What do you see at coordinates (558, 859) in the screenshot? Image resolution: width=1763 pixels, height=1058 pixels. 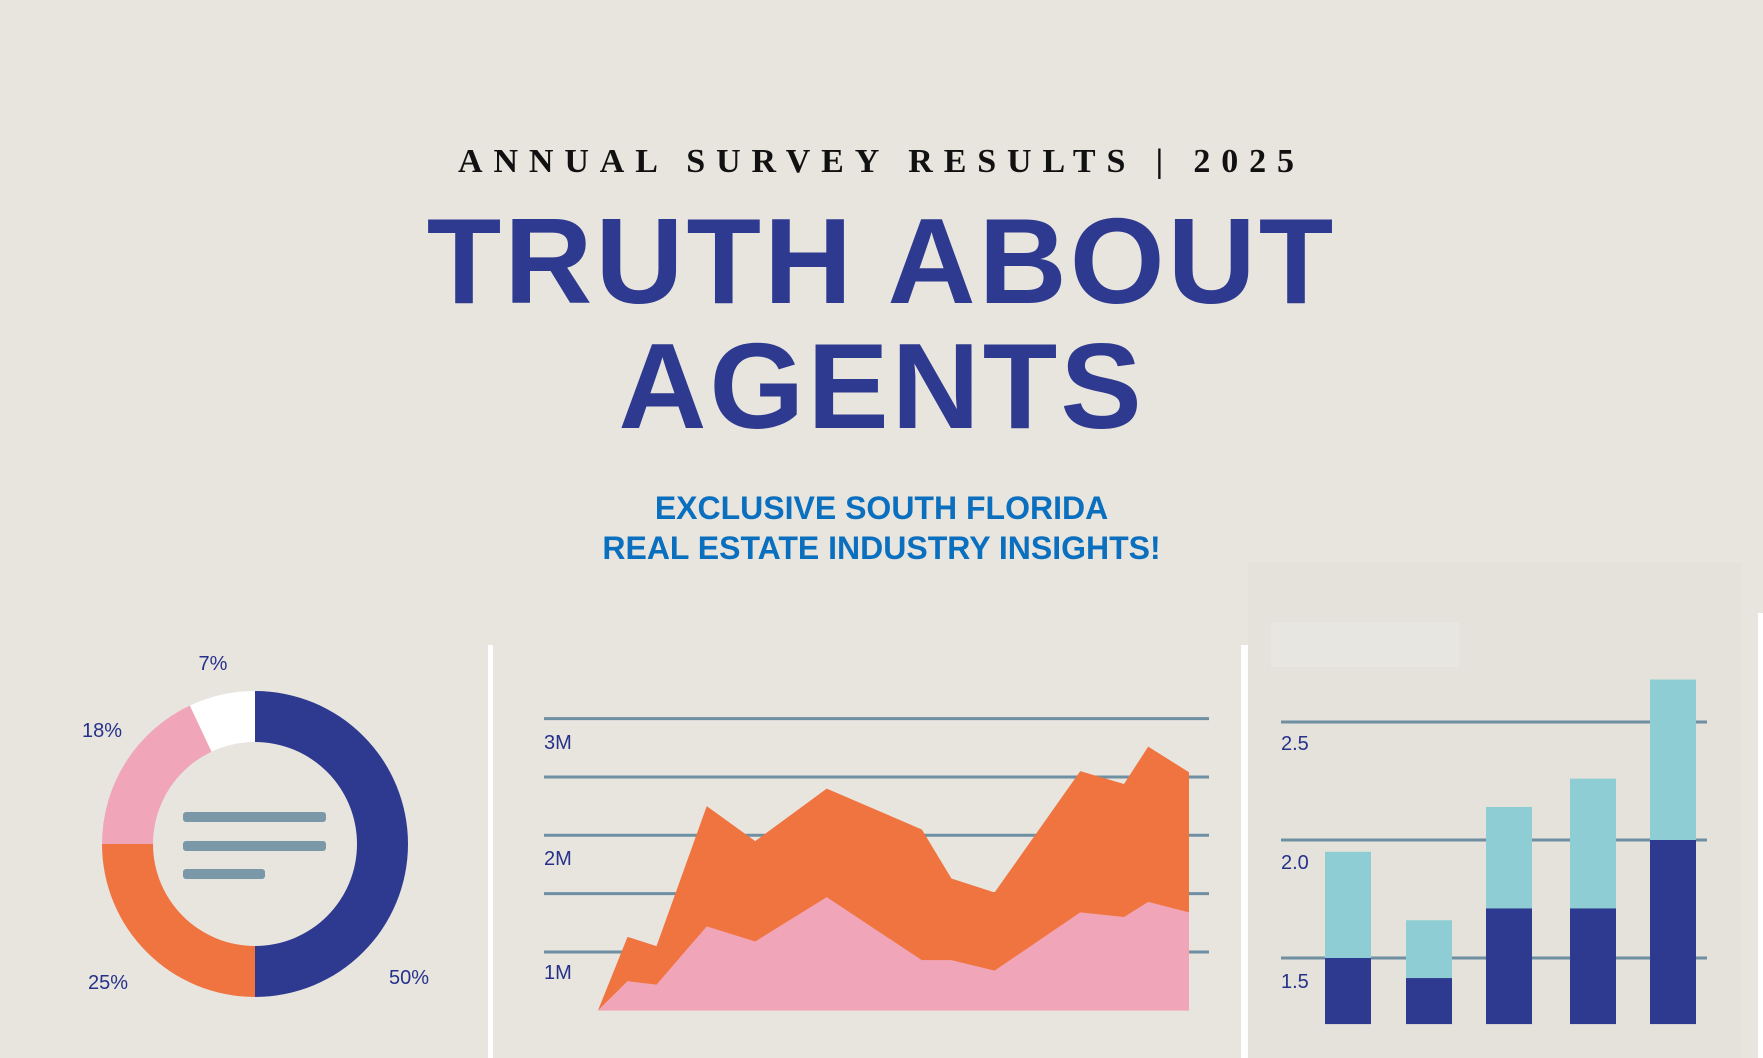 I see `y-tick-2m: 2M` at bounding box center [558, 859].